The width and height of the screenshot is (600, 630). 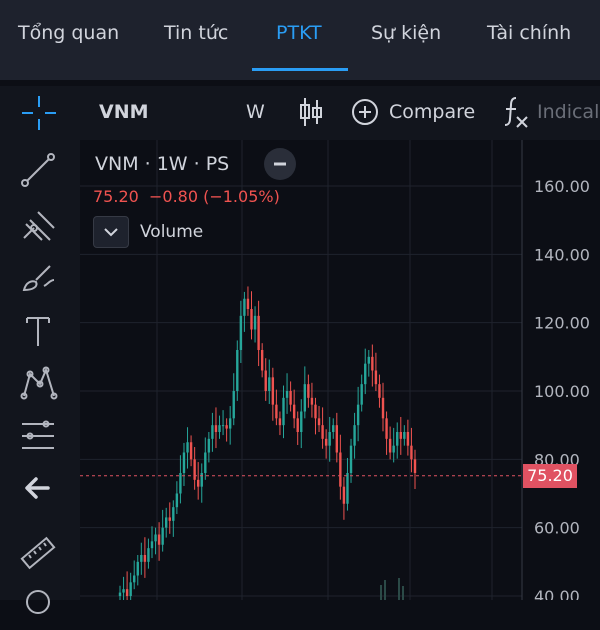 What do you see at coordinates (568, 112) in the screenshot?
I see `indicators-button: Indical` at bounding box center [568, 112].